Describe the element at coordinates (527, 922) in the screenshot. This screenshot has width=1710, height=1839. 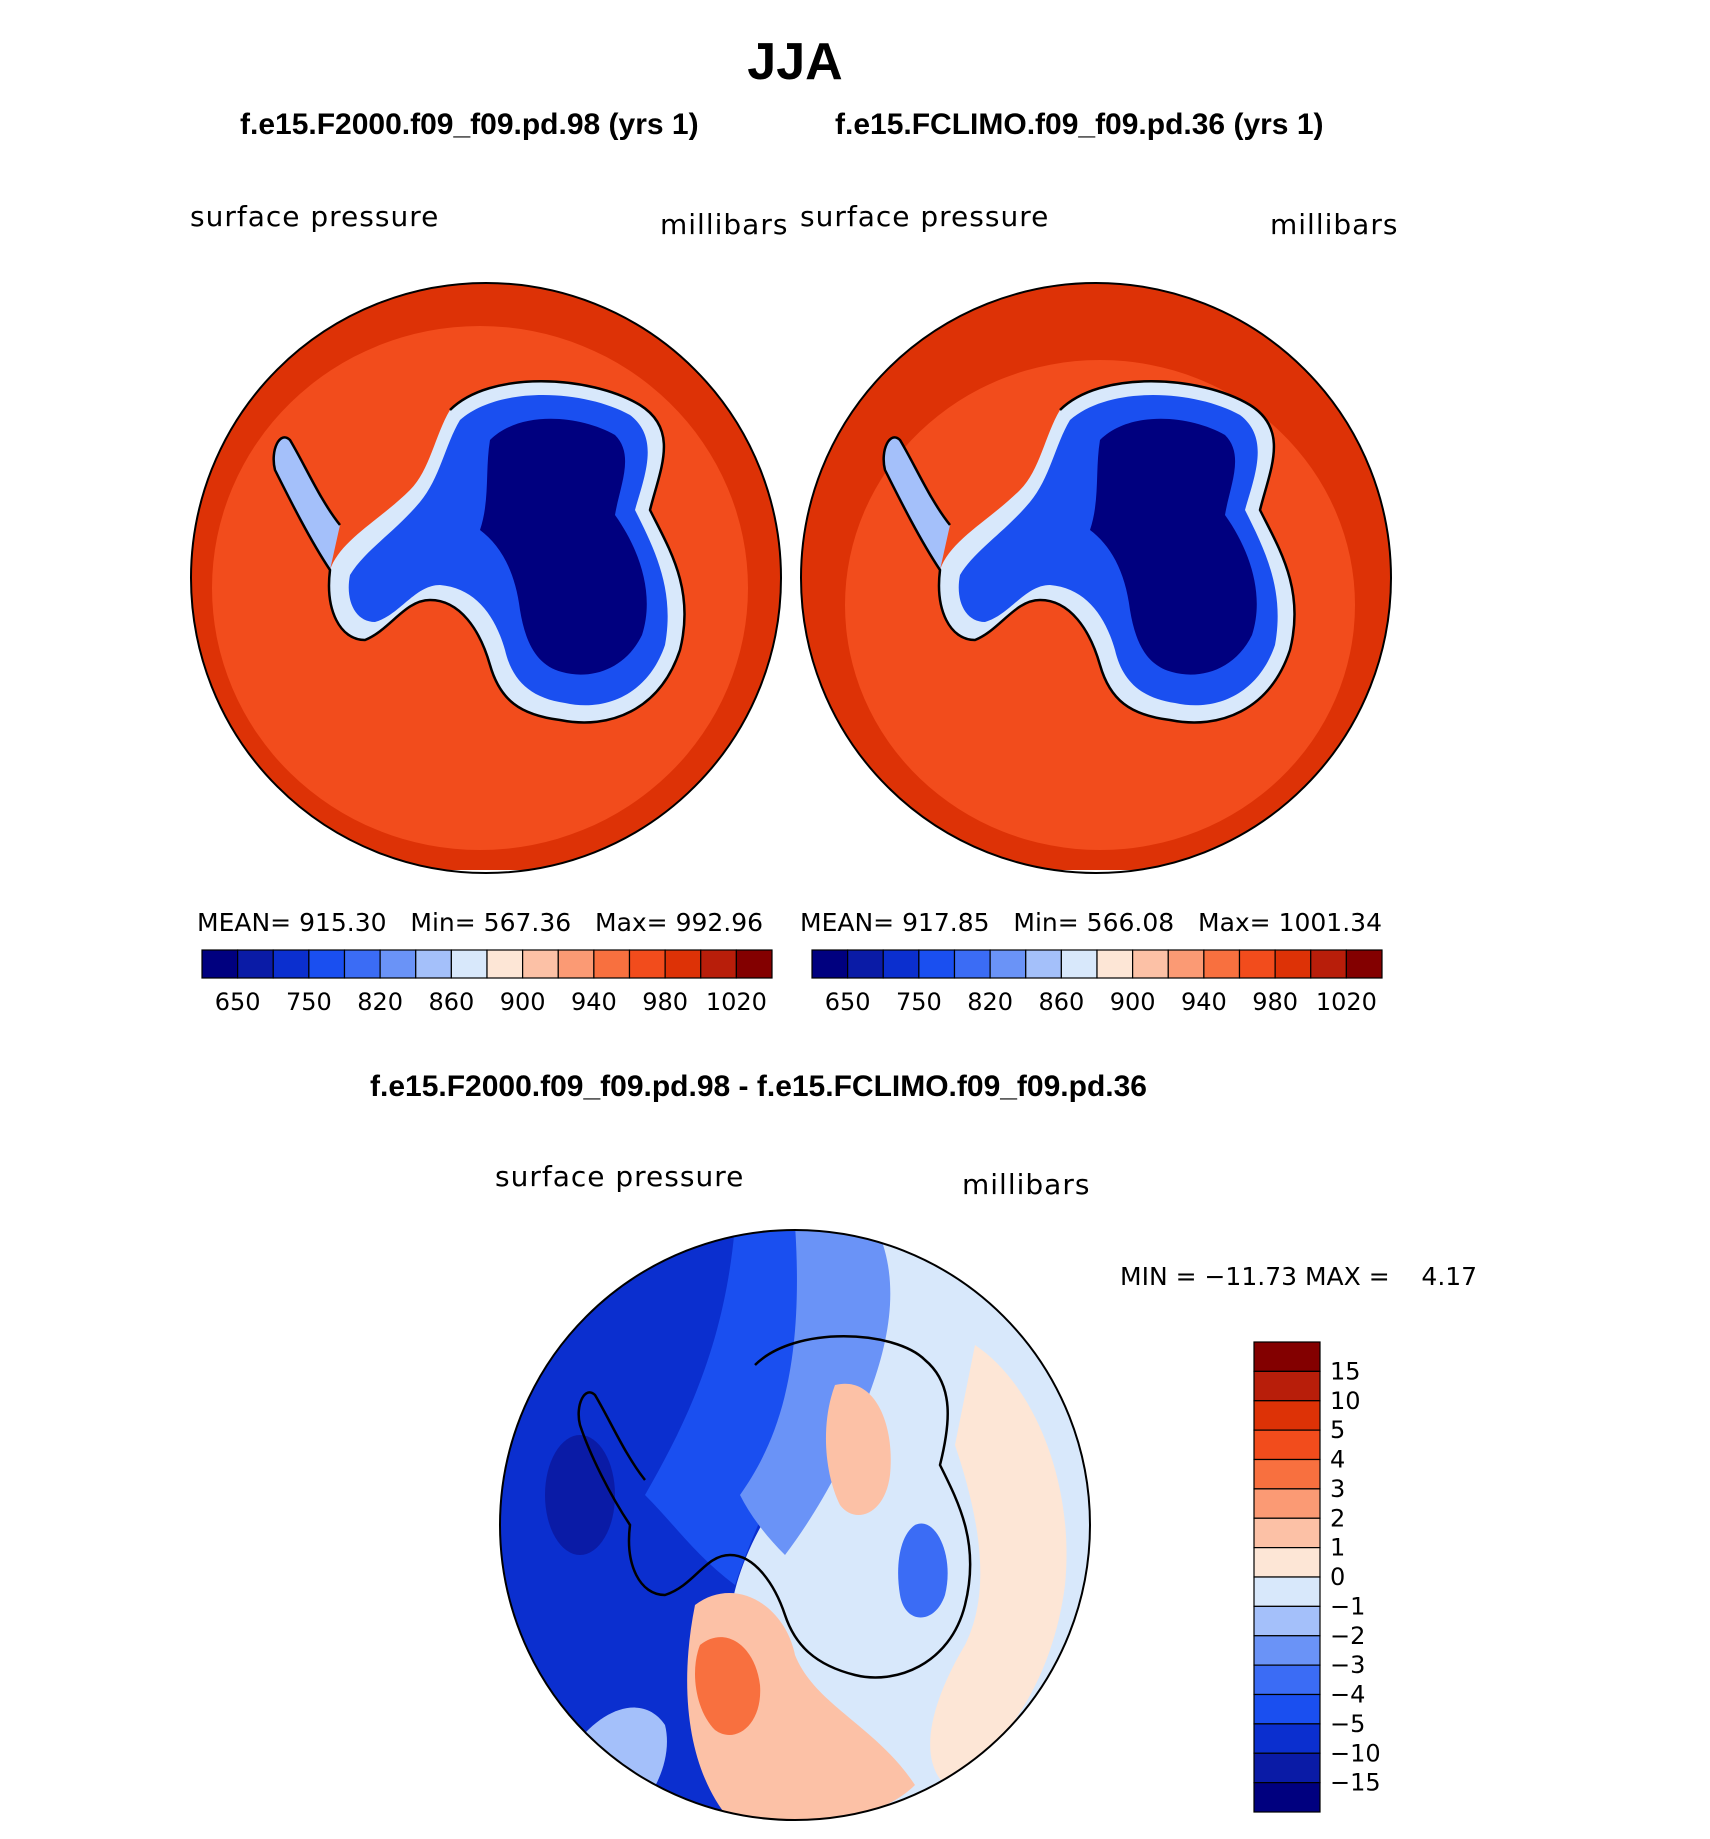
I see `panel-1-min-value: 567.36` at that location.